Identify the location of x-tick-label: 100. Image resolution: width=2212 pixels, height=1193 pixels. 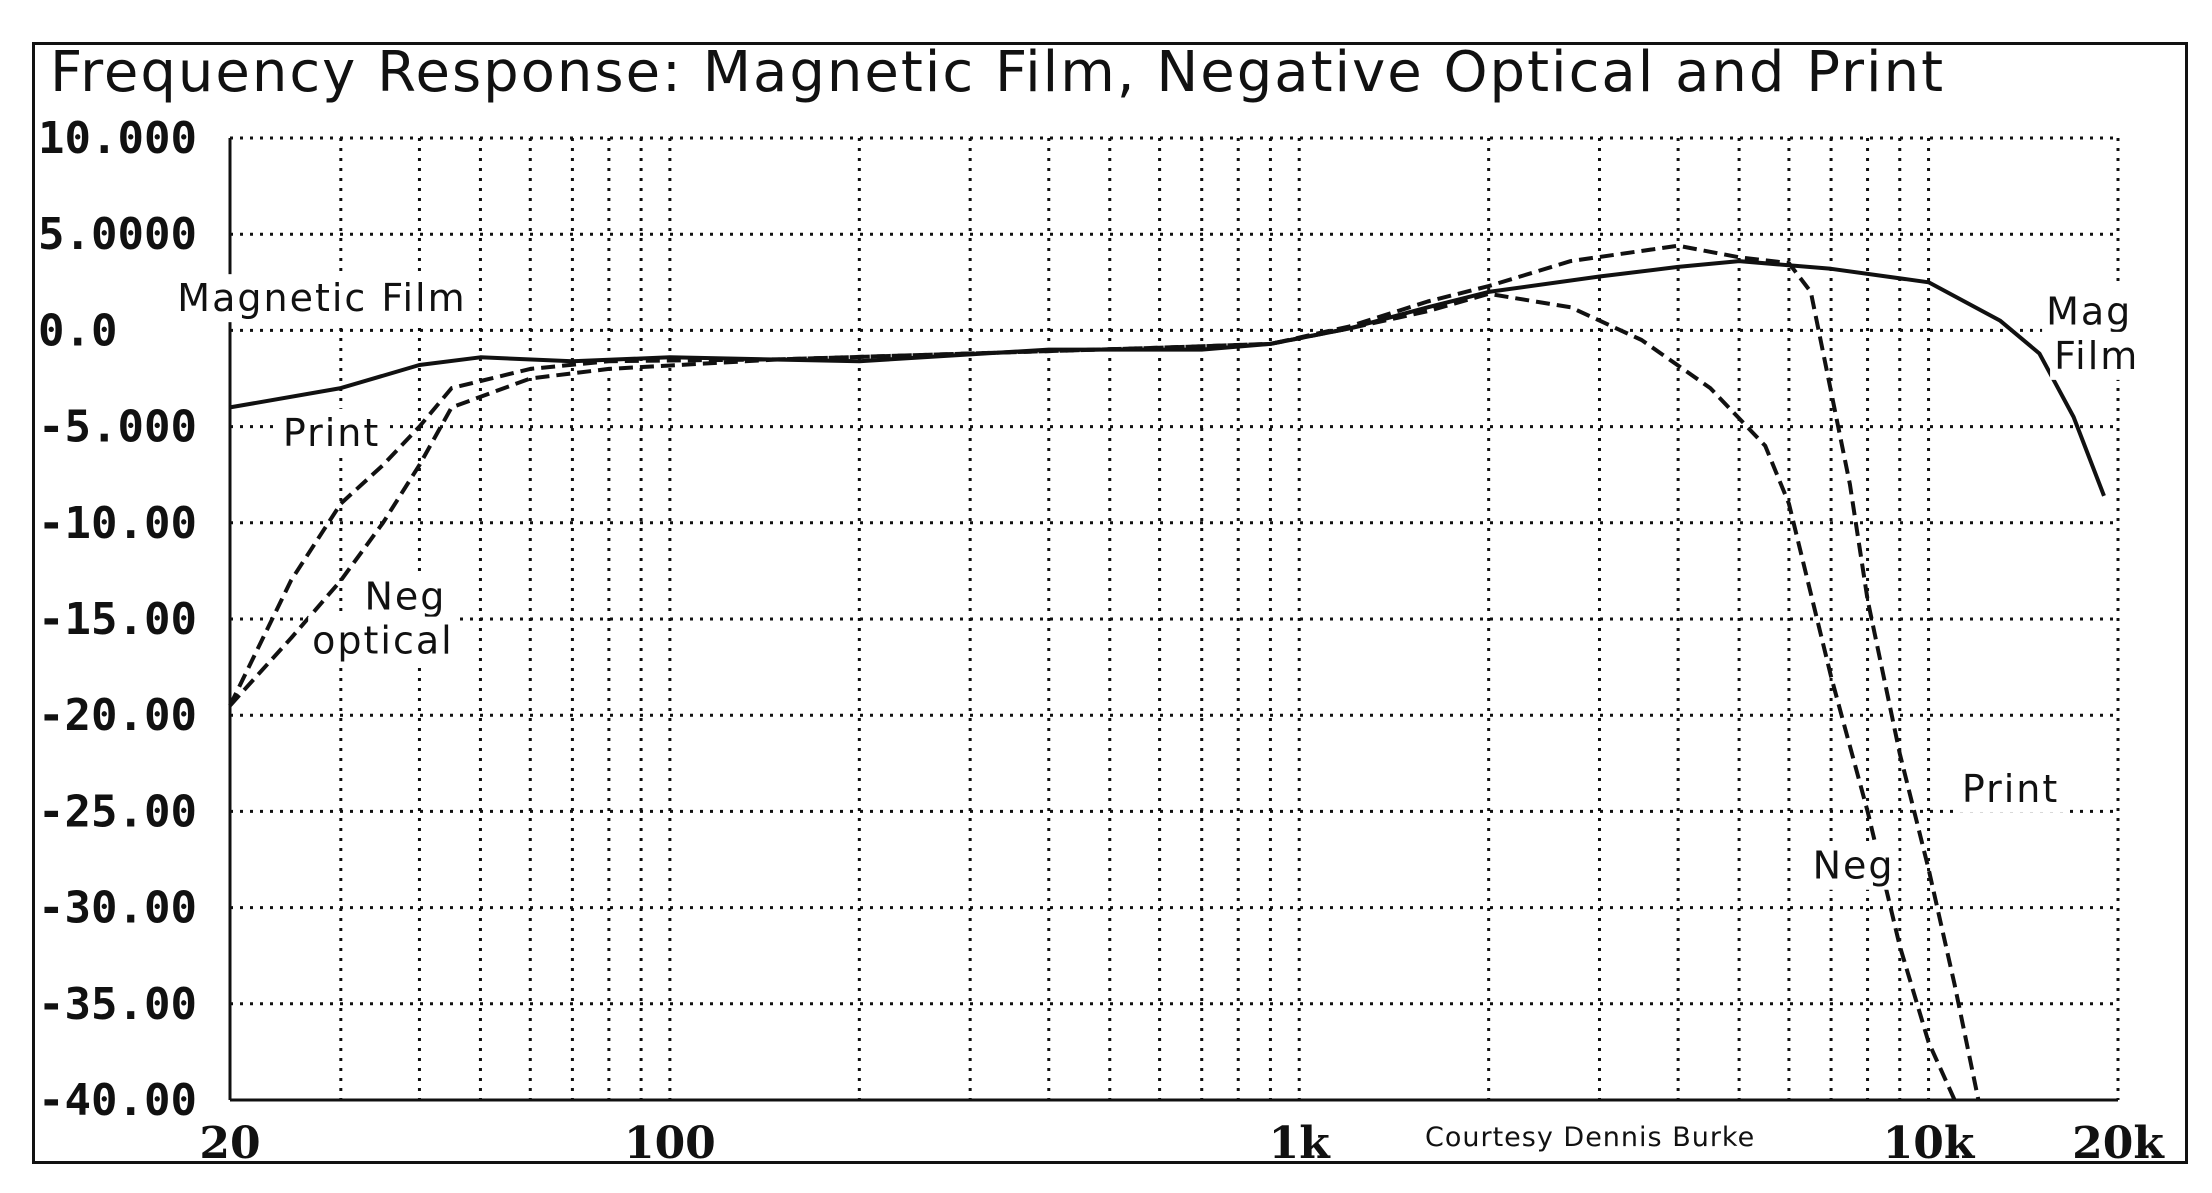
(670, 1143).